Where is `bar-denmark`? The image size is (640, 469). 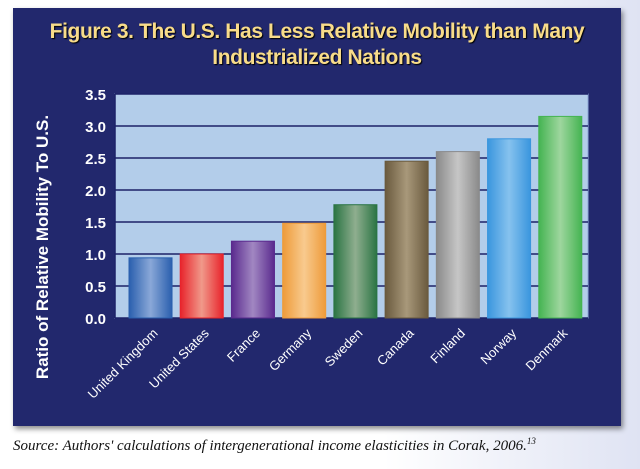
bar-denmark is located at coordinates (560, 217).